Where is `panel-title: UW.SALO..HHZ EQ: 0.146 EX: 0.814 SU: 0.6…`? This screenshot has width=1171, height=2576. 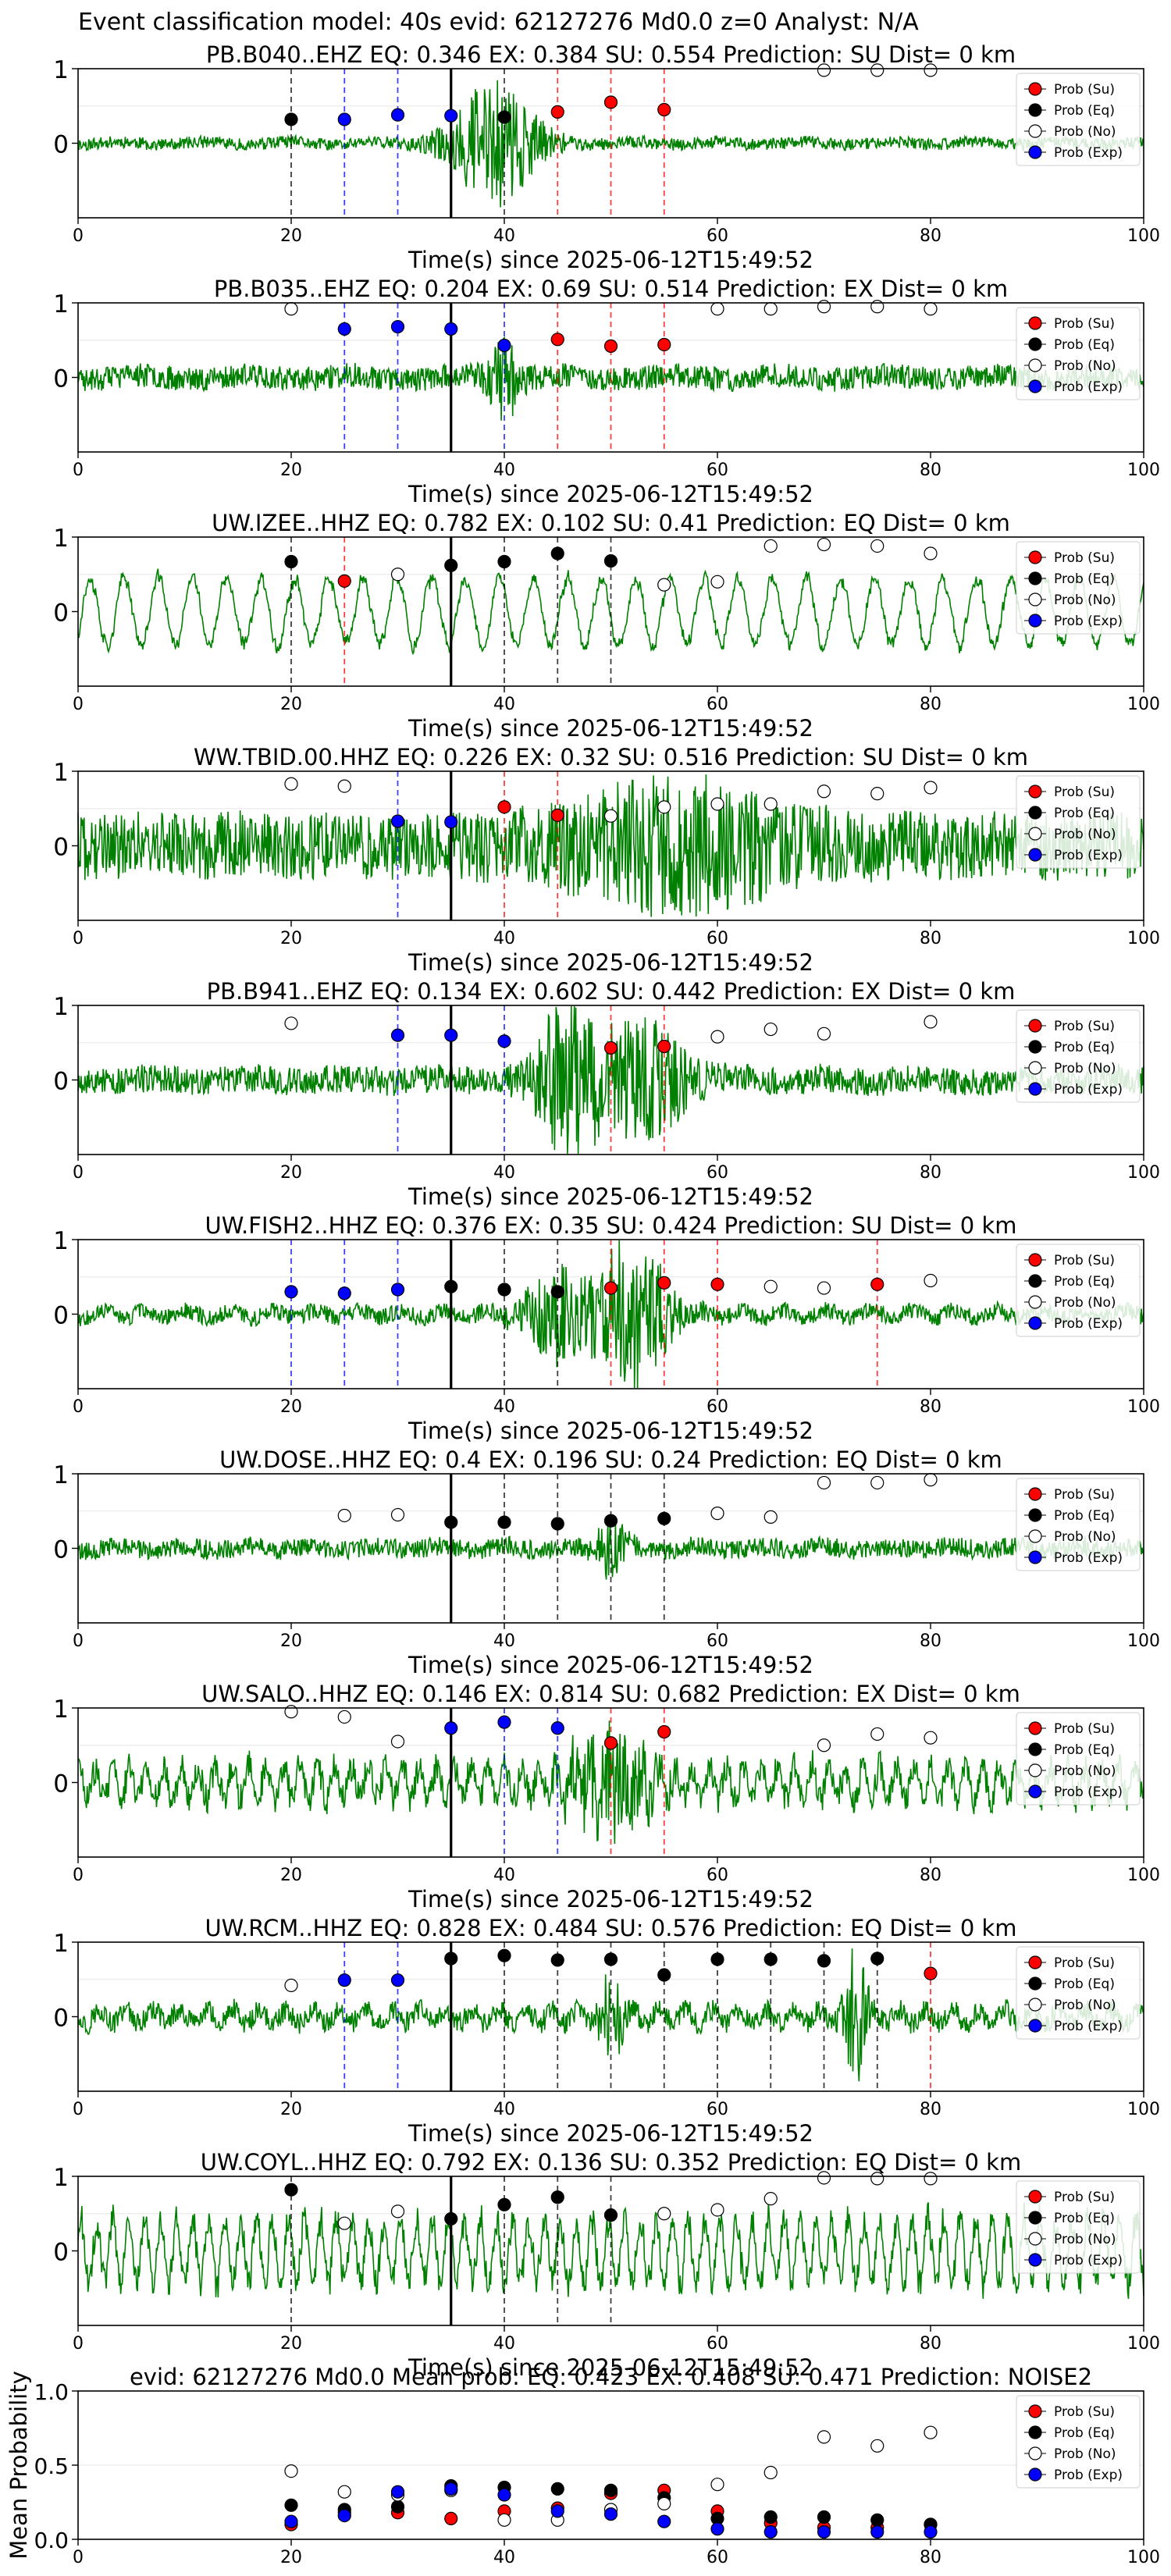
panel-title: UW.SALO..HHZ EQ: 0.146 EX: 0.814 SU: 0.6… is located at coordinates (610, 1694).